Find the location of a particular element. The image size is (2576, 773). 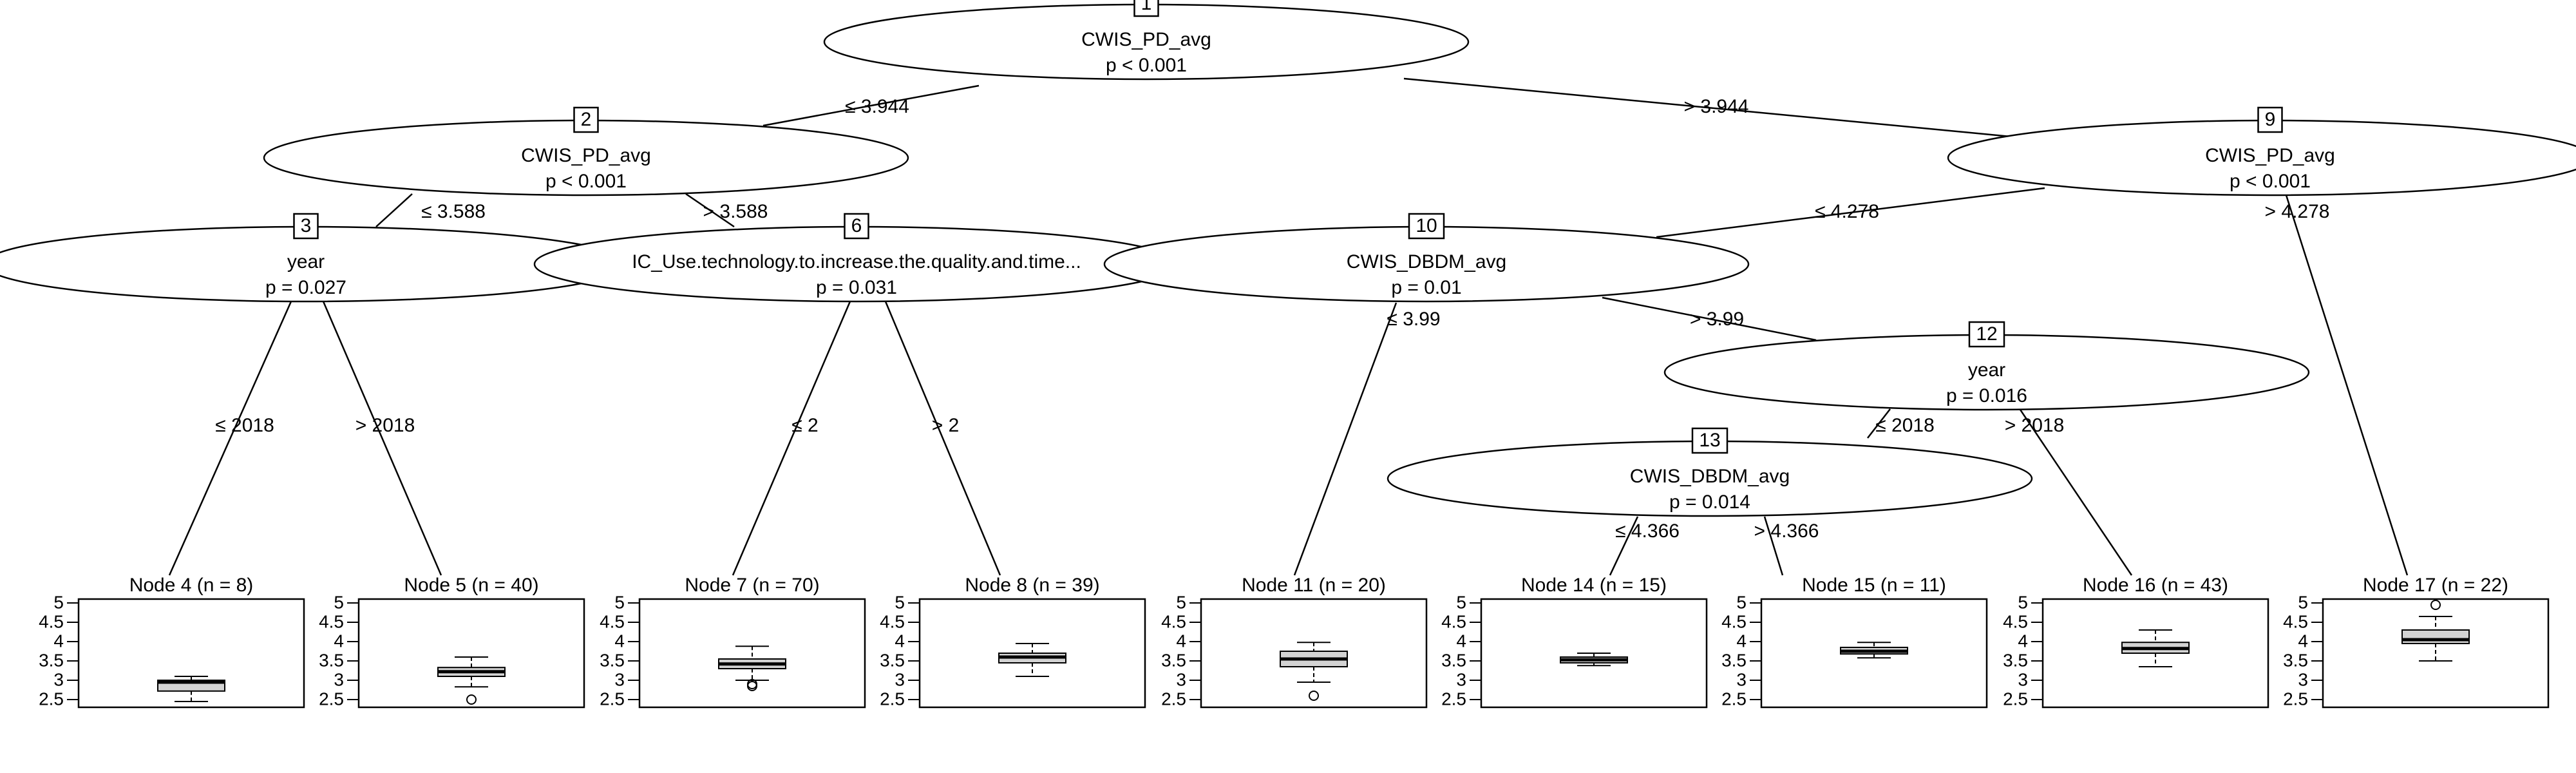

terminal-node-title: Node 5 (n = 40) is located at coordinates (471, 585).